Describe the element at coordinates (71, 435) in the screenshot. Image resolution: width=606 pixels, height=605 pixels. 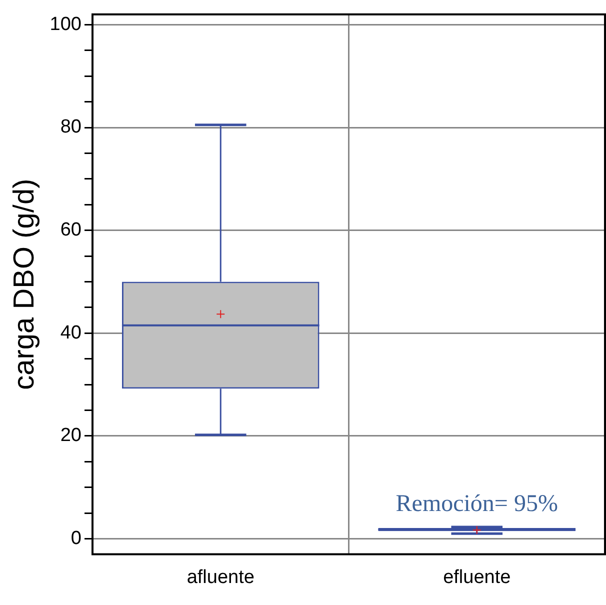
I see `y-tick-label: 20` at that location.